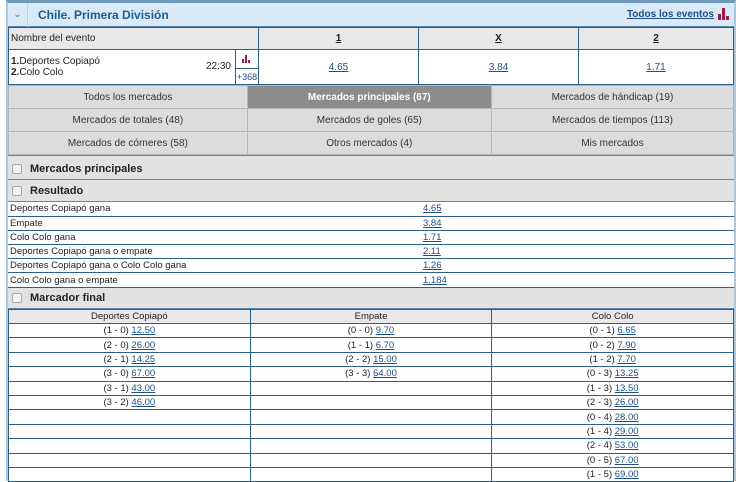 This screenshot has height=482, width=740. What do you see at coordinates (218, 66) in the screenshot?
I see `event-time: 22:30` at bounding box center [218, 66].